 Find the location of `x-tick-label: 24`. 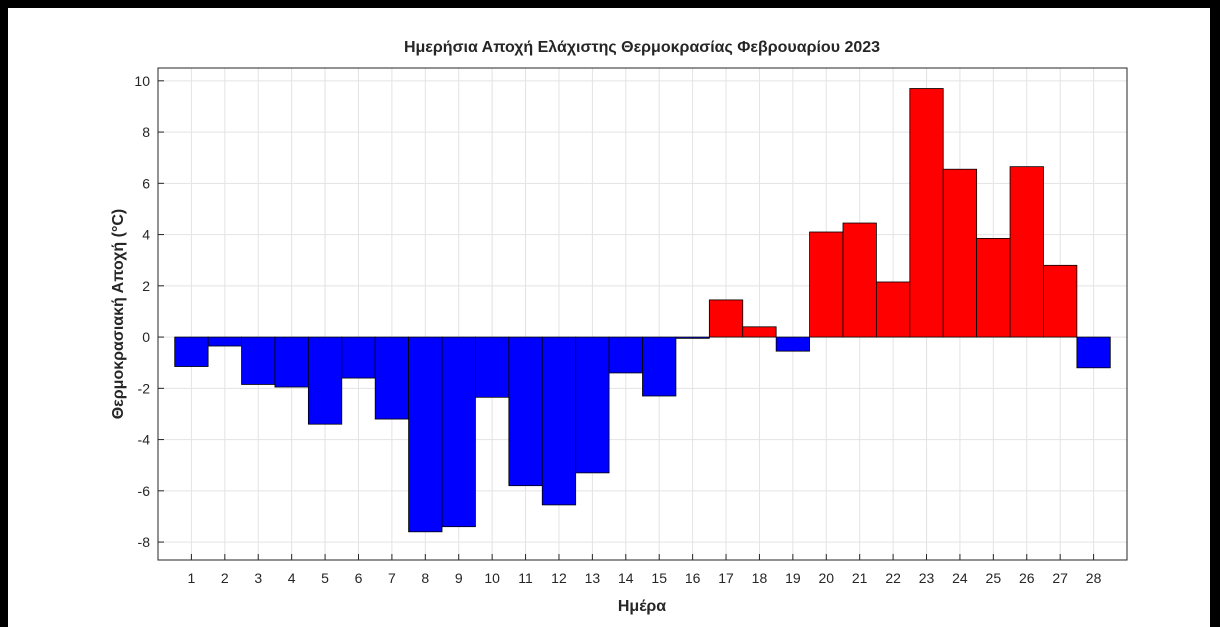

x-tick-label: 24 is located at coordinates (960, 578).